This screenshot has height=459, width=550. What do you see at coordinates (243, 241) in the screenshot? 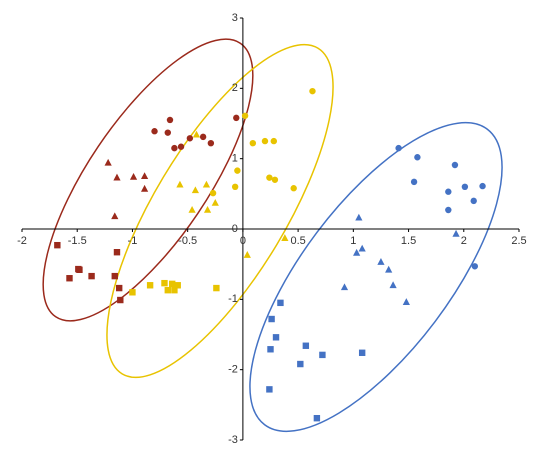
I see `x-tick-label: 0` at bounding box center [243, 241].